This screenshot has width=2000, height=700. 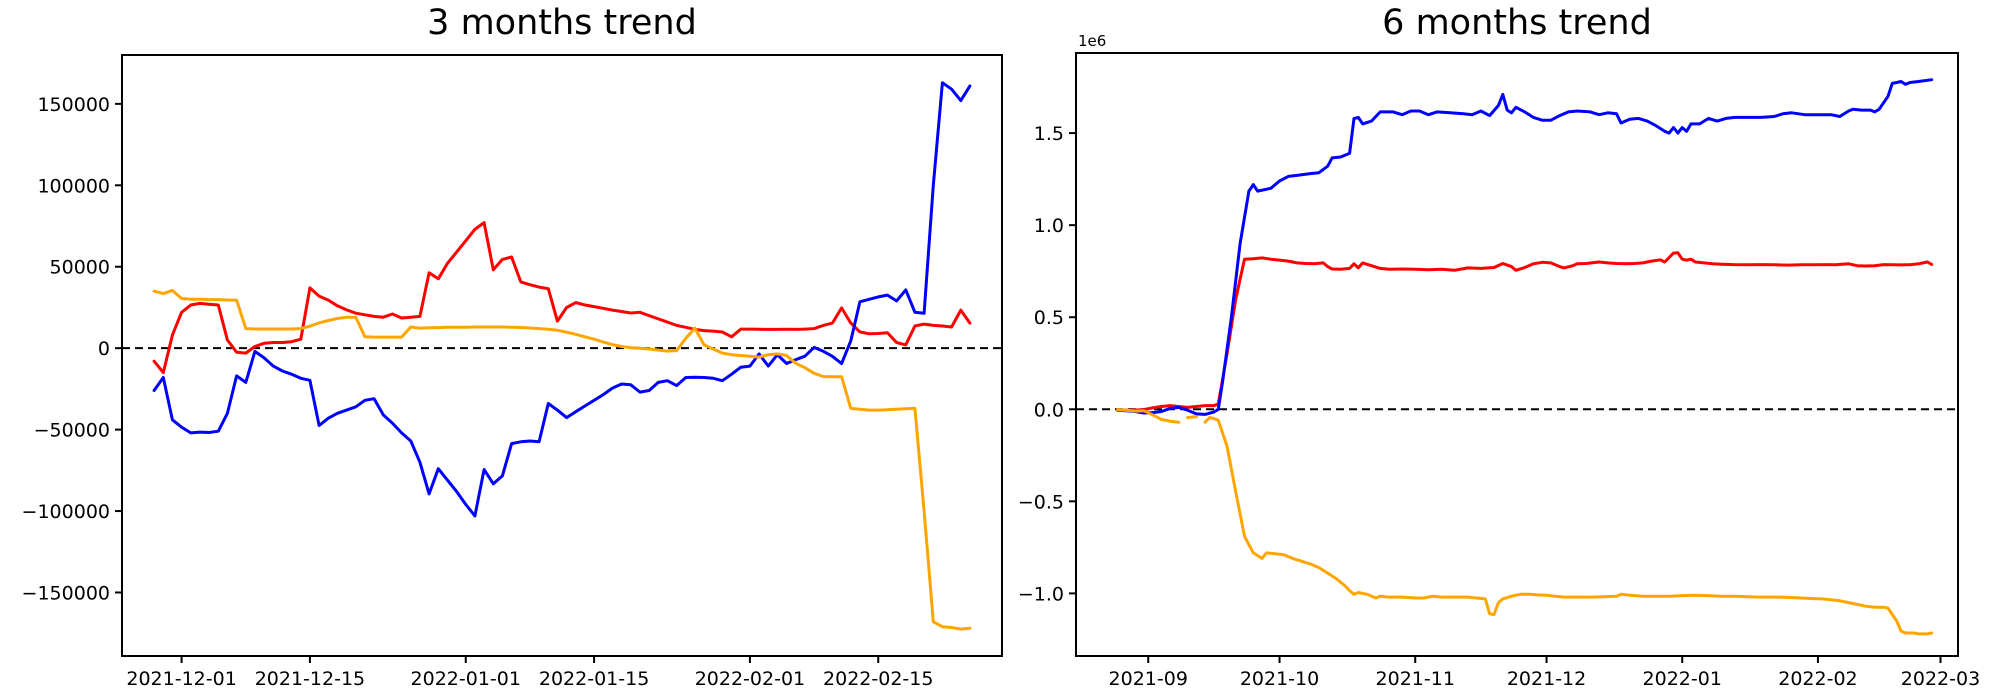 I want to click on x-tick-label: 2022-02-15, so click(x=878, y=679).